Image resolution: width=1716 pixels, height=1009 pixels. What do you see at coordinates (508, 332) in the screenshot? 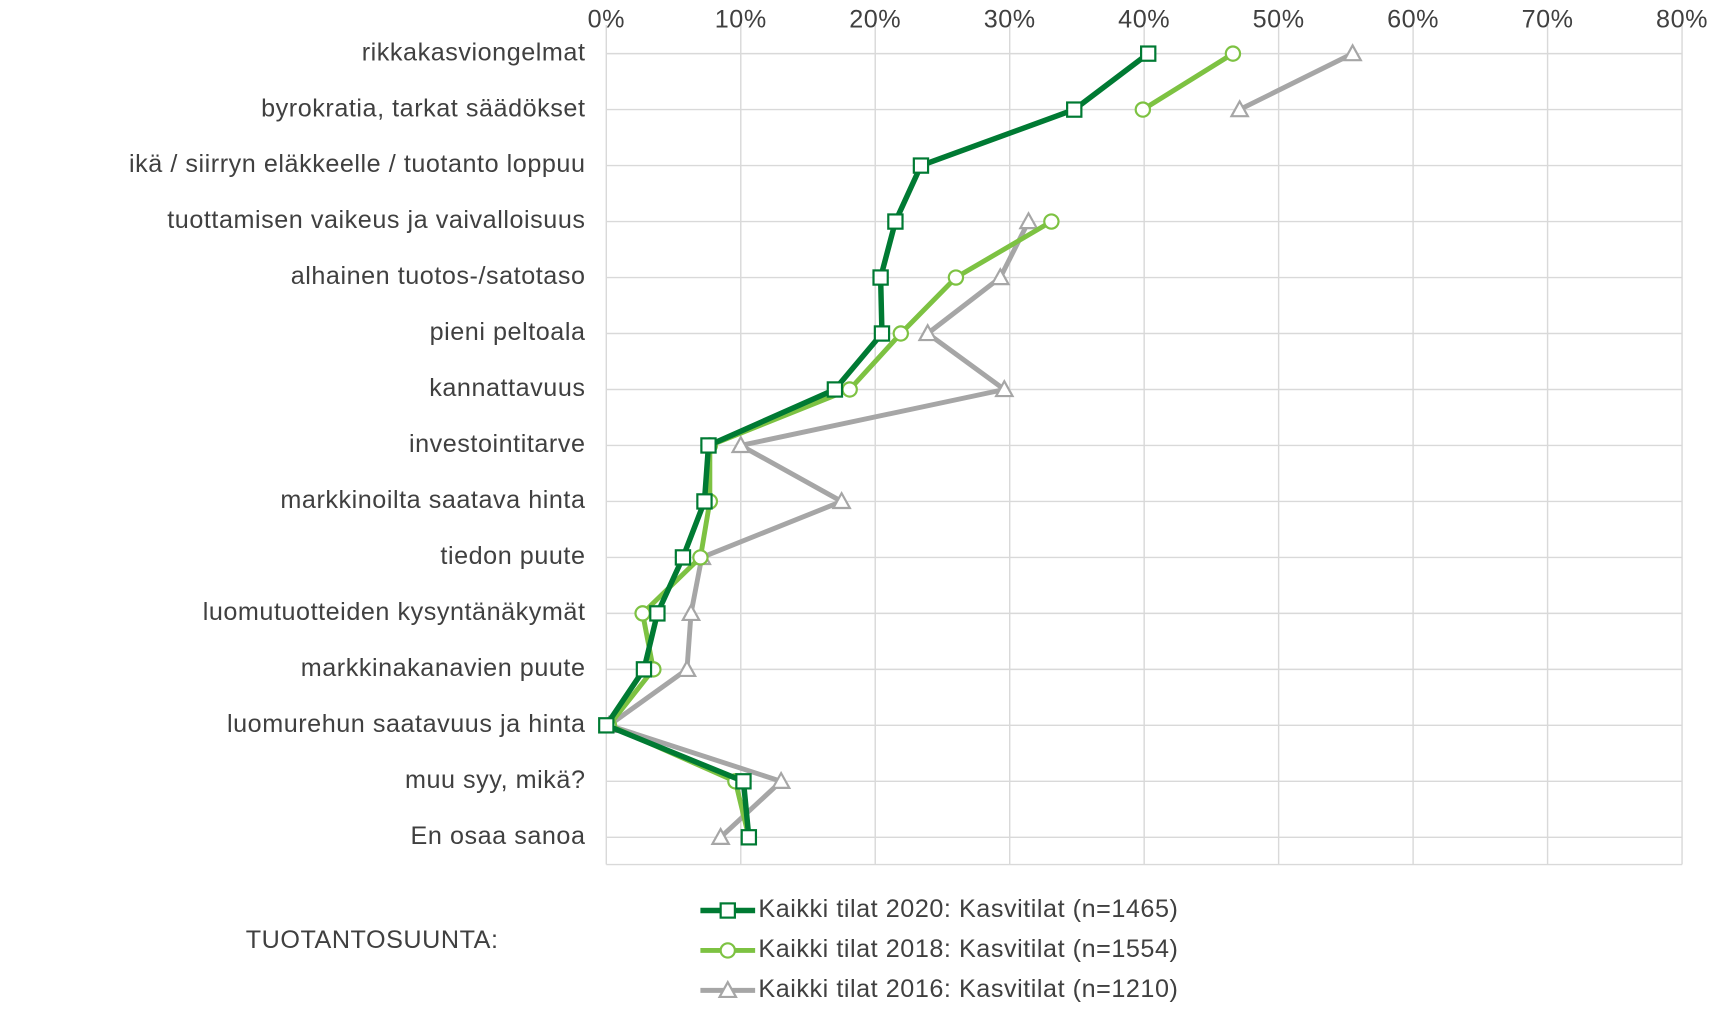
I see `y-tick-label: pieni peltoala` at bounding box center [508, 332].